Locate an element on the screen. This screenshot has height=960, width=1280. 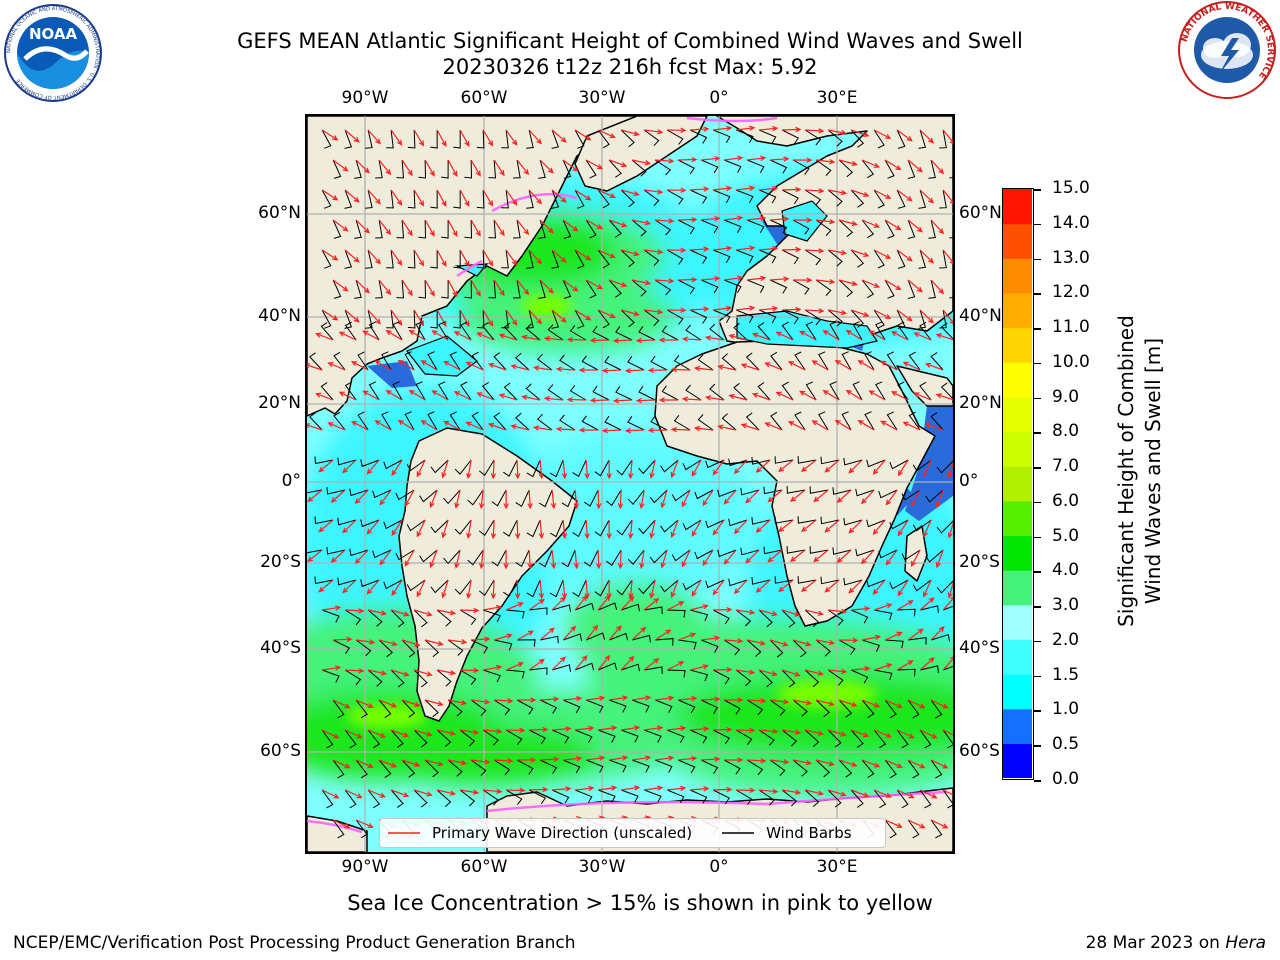
colorbar-tick: 7.0 is located at coordinates (1066, 466).